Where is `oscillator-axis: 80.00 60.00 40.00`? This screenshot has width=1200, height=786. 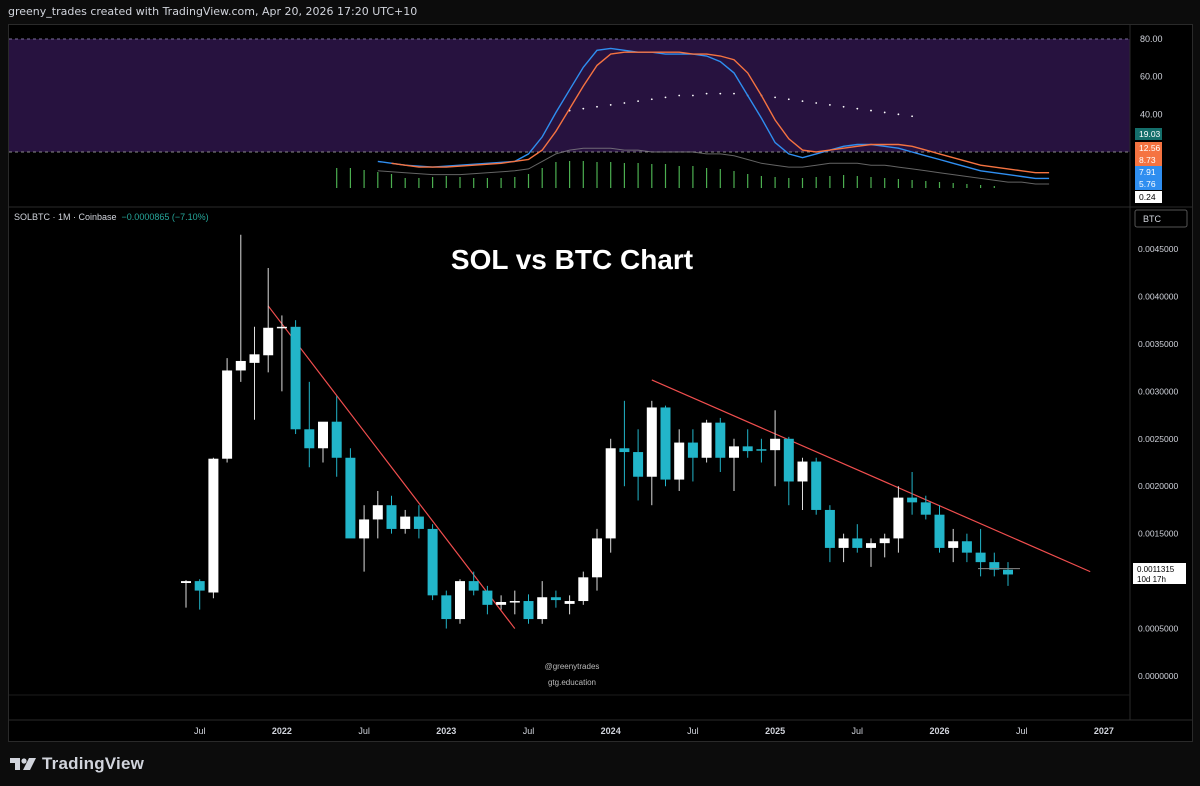
oscillator-axis: 80.00 60.00 40.00 is located at coordinates (1151, 76).